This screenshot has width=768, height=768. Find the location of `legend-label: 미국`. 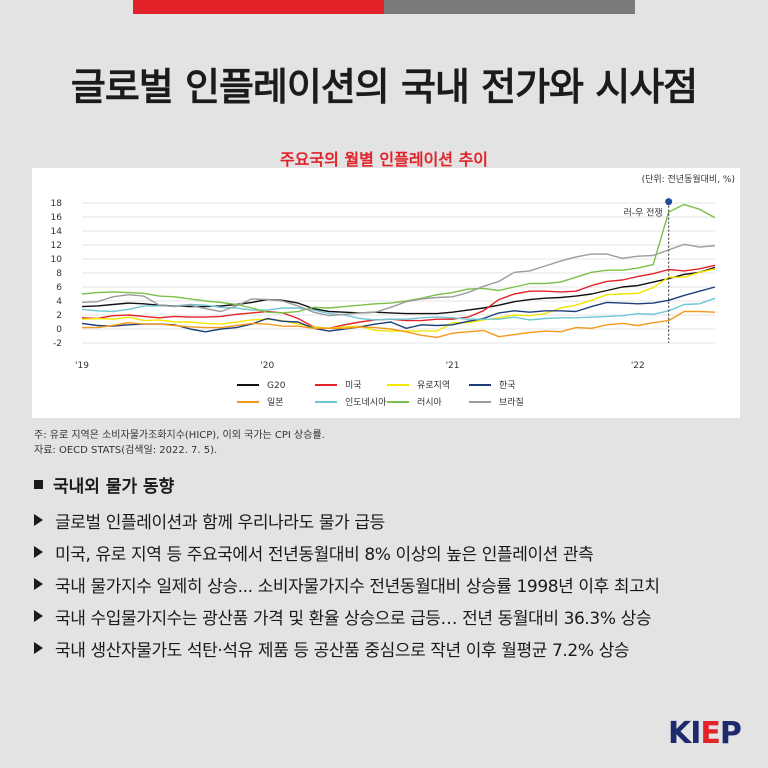

legend-label: 미국 is located at coordinates (353, 385).